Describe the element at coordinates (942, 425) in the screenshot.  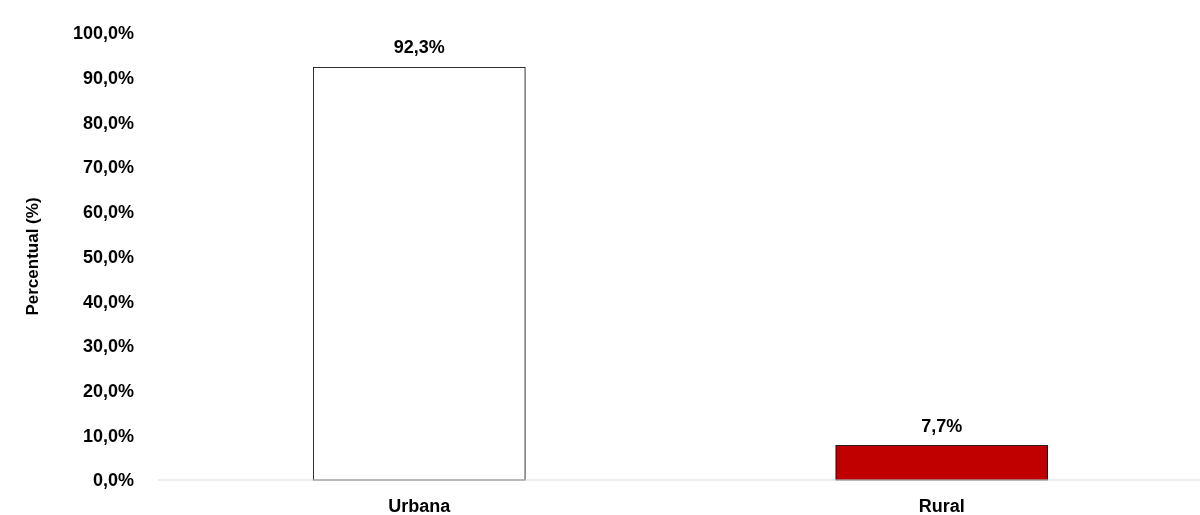
I see `data-label: 7,7%` at that location.